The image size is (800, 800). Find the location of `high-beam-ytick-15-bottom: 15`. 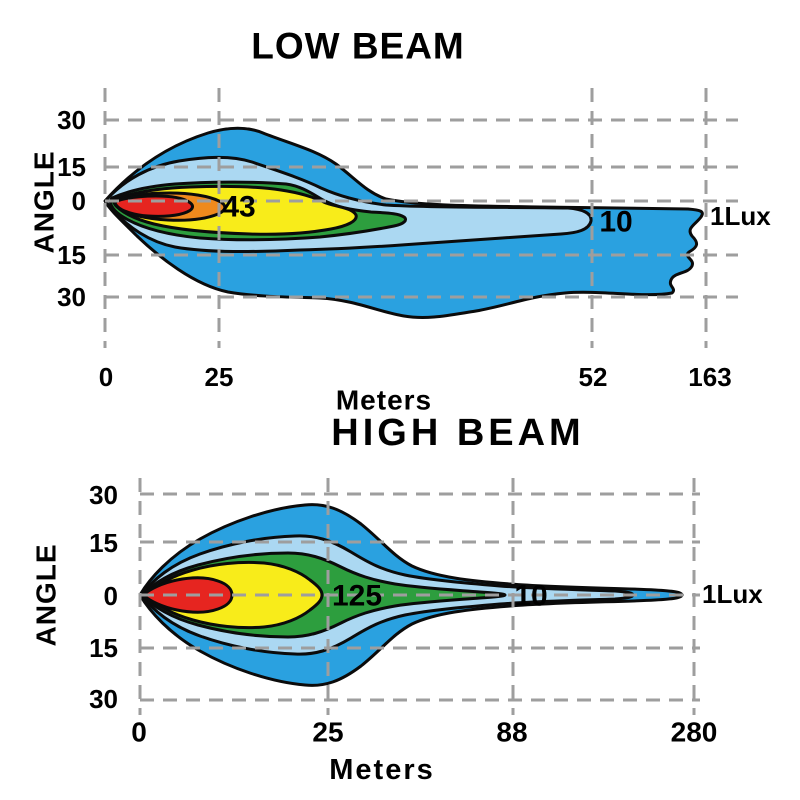

high-beam-ytick-15-bottom: 15 is located at coordinates (103, 648).